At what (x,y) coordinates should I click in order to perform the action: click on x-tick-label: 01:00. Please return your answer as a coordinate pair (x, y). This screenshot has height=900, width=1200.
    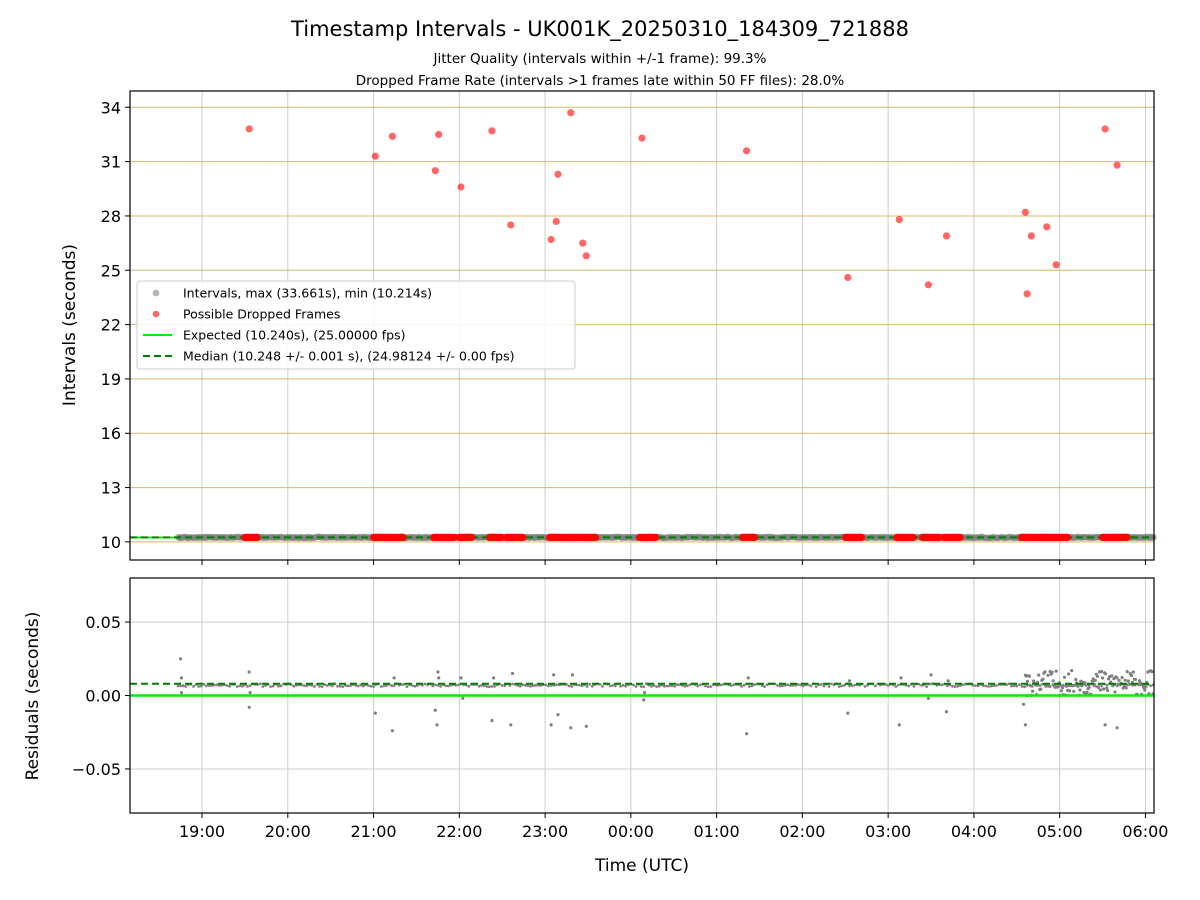
    Looking at the image, I should click on (717, 831).